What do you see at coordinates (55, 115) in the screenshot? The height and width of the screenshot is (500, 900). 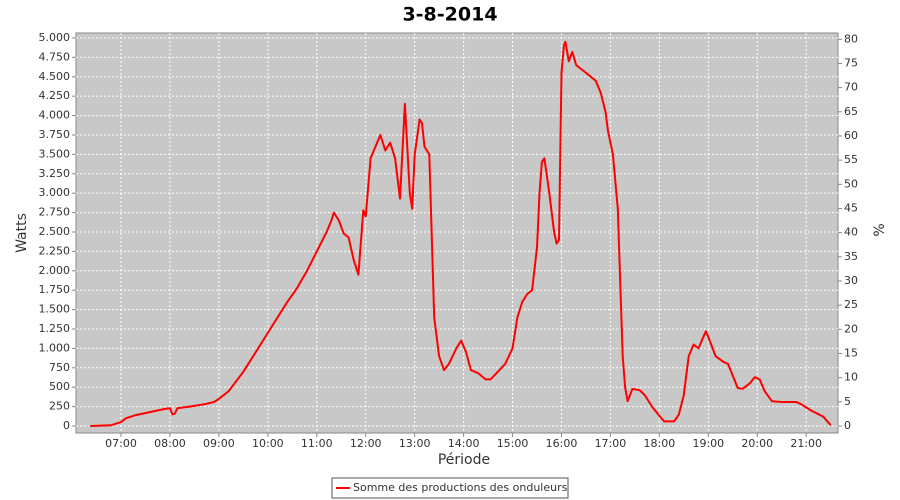 I see `y-tick-label: 4.000` at bounding box center [55, 115].